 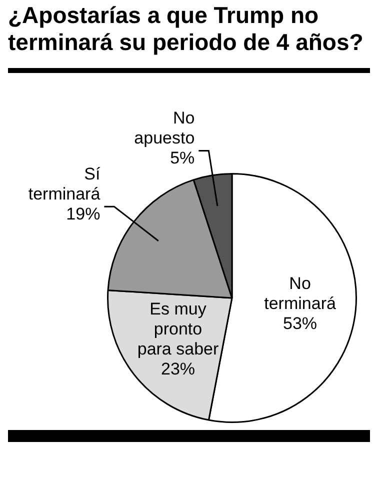 I want to click on chart-title: ¿Apostarías a que Trump no terminará su periodo de 4 años?, so click(x=186, y=29).